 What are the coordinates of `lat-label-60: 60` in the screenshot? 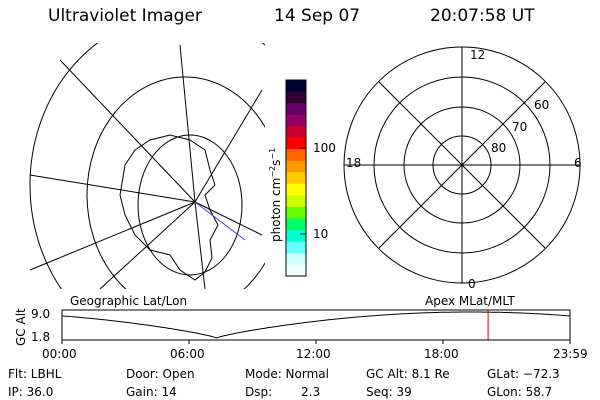 It's located at (542, 105).